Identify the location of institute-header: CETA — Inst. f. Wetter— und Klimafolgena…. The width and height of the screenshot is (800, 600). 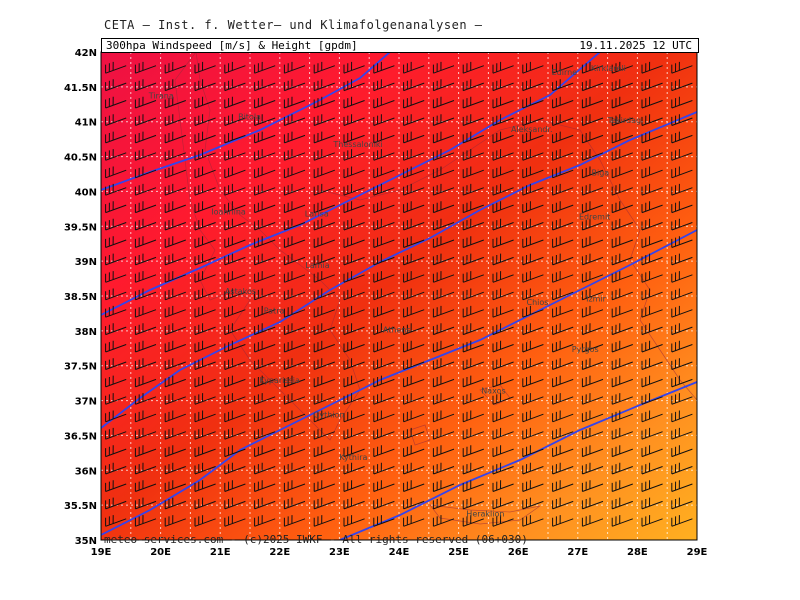
(293, 25).